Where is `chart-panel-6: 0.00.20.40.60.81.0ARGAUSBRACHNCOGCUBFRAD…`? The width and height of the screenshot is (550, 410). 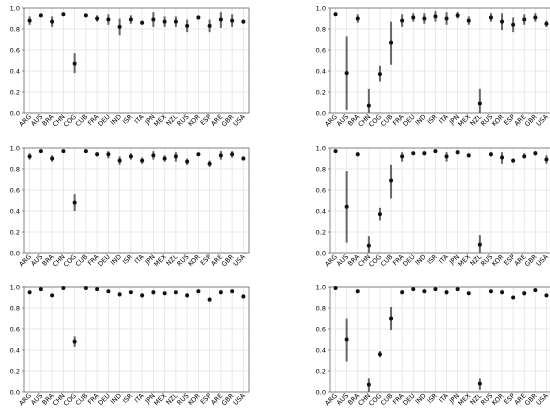 chart-panel-6: 0.00.20.40.60.81.0ARGAUSBRACHNCOGCUBFRAD… is located at coordinates (433, 345).